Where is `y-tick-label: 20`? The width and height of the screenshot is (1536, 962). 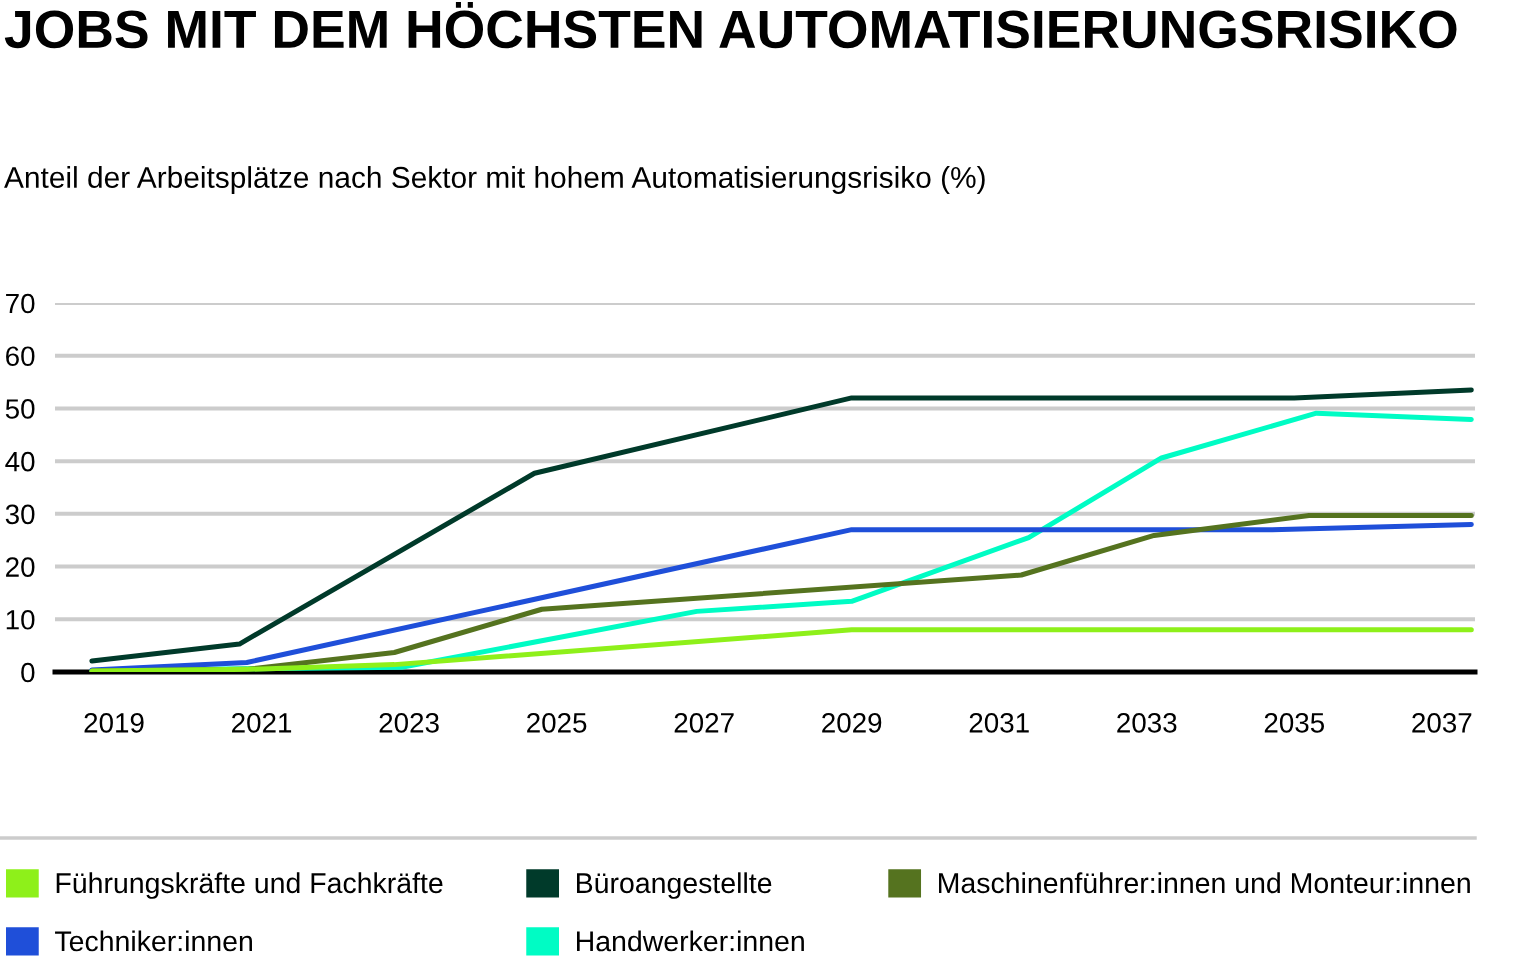
y-tick-label: 20 is located at coordinates (20, 567).